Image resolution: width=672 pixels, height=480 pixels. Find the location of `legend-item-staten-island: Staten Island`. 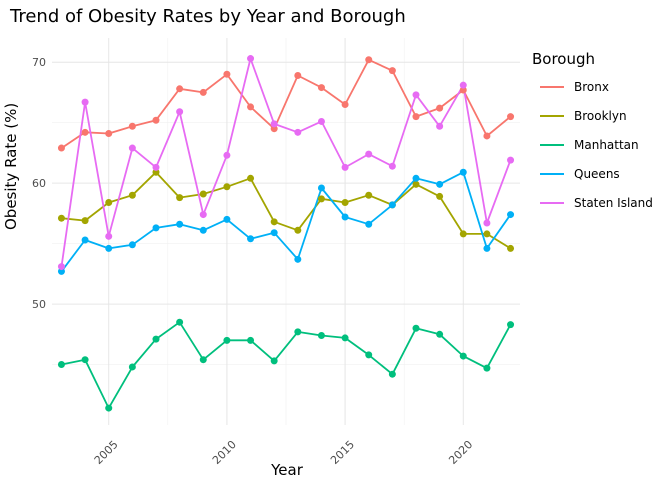

legend-item-staten-island: Staten Island is located at coordinates (592, 202).